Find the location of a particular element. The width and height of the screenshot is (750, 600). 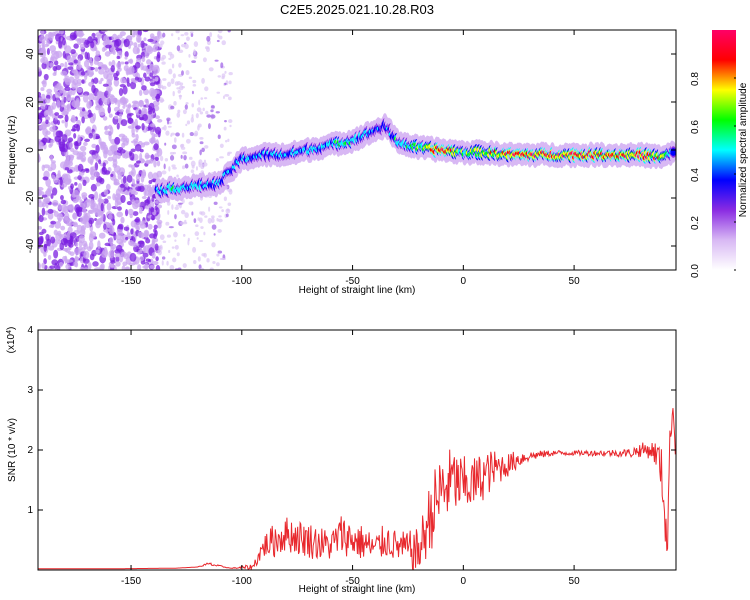

ridge-blob is located at coordinates (673, 152).